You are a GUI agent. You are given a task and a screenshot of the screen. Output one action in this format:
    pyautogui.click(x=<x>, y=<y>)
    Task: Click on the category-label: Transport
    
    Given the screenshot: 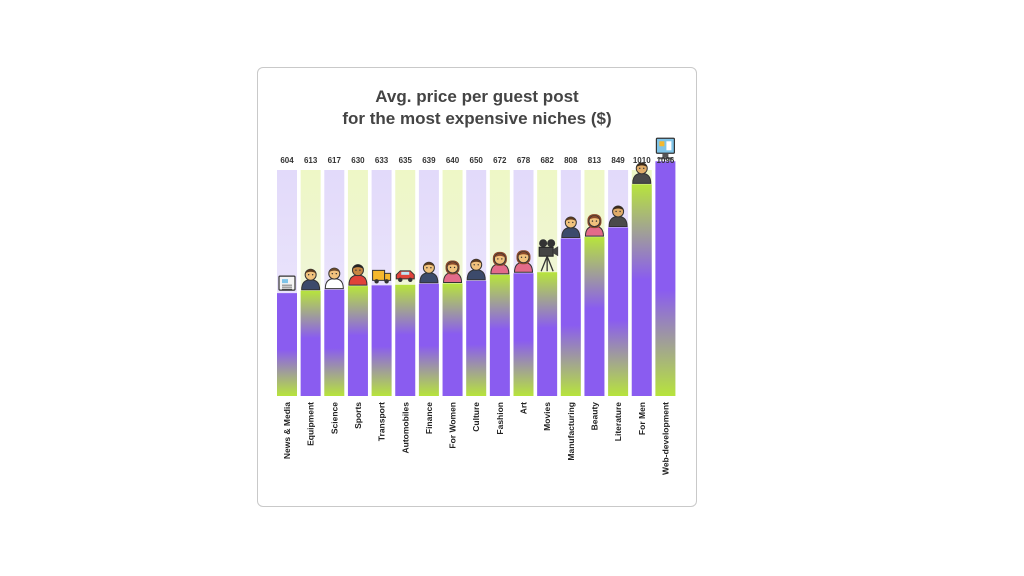 What is the action you would take?
    pyautogui.click(x=382, y=421)
    